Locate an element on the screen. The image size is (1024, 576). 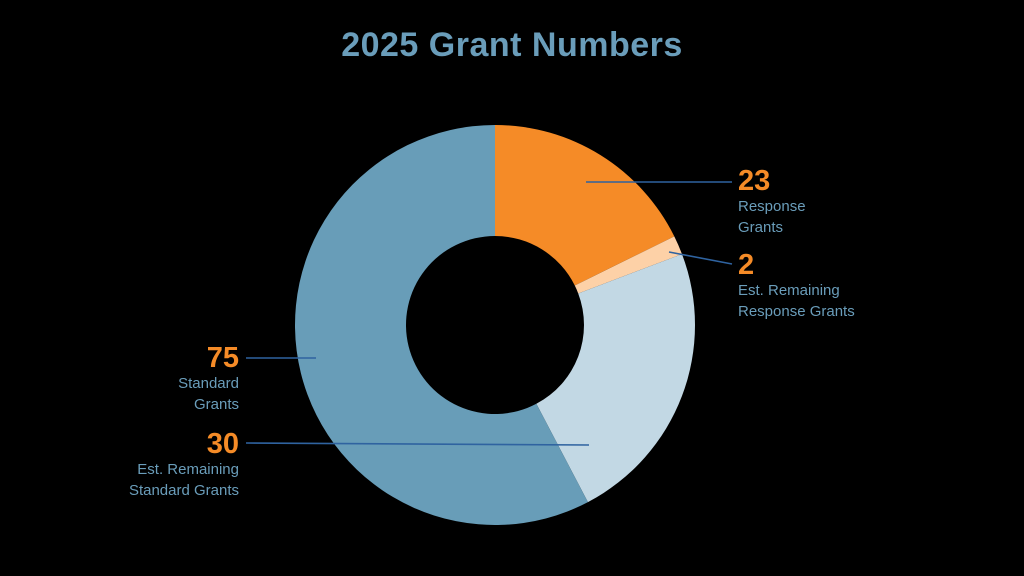
value-est-standard-grants: 30 is located at coordinates (222, 444).